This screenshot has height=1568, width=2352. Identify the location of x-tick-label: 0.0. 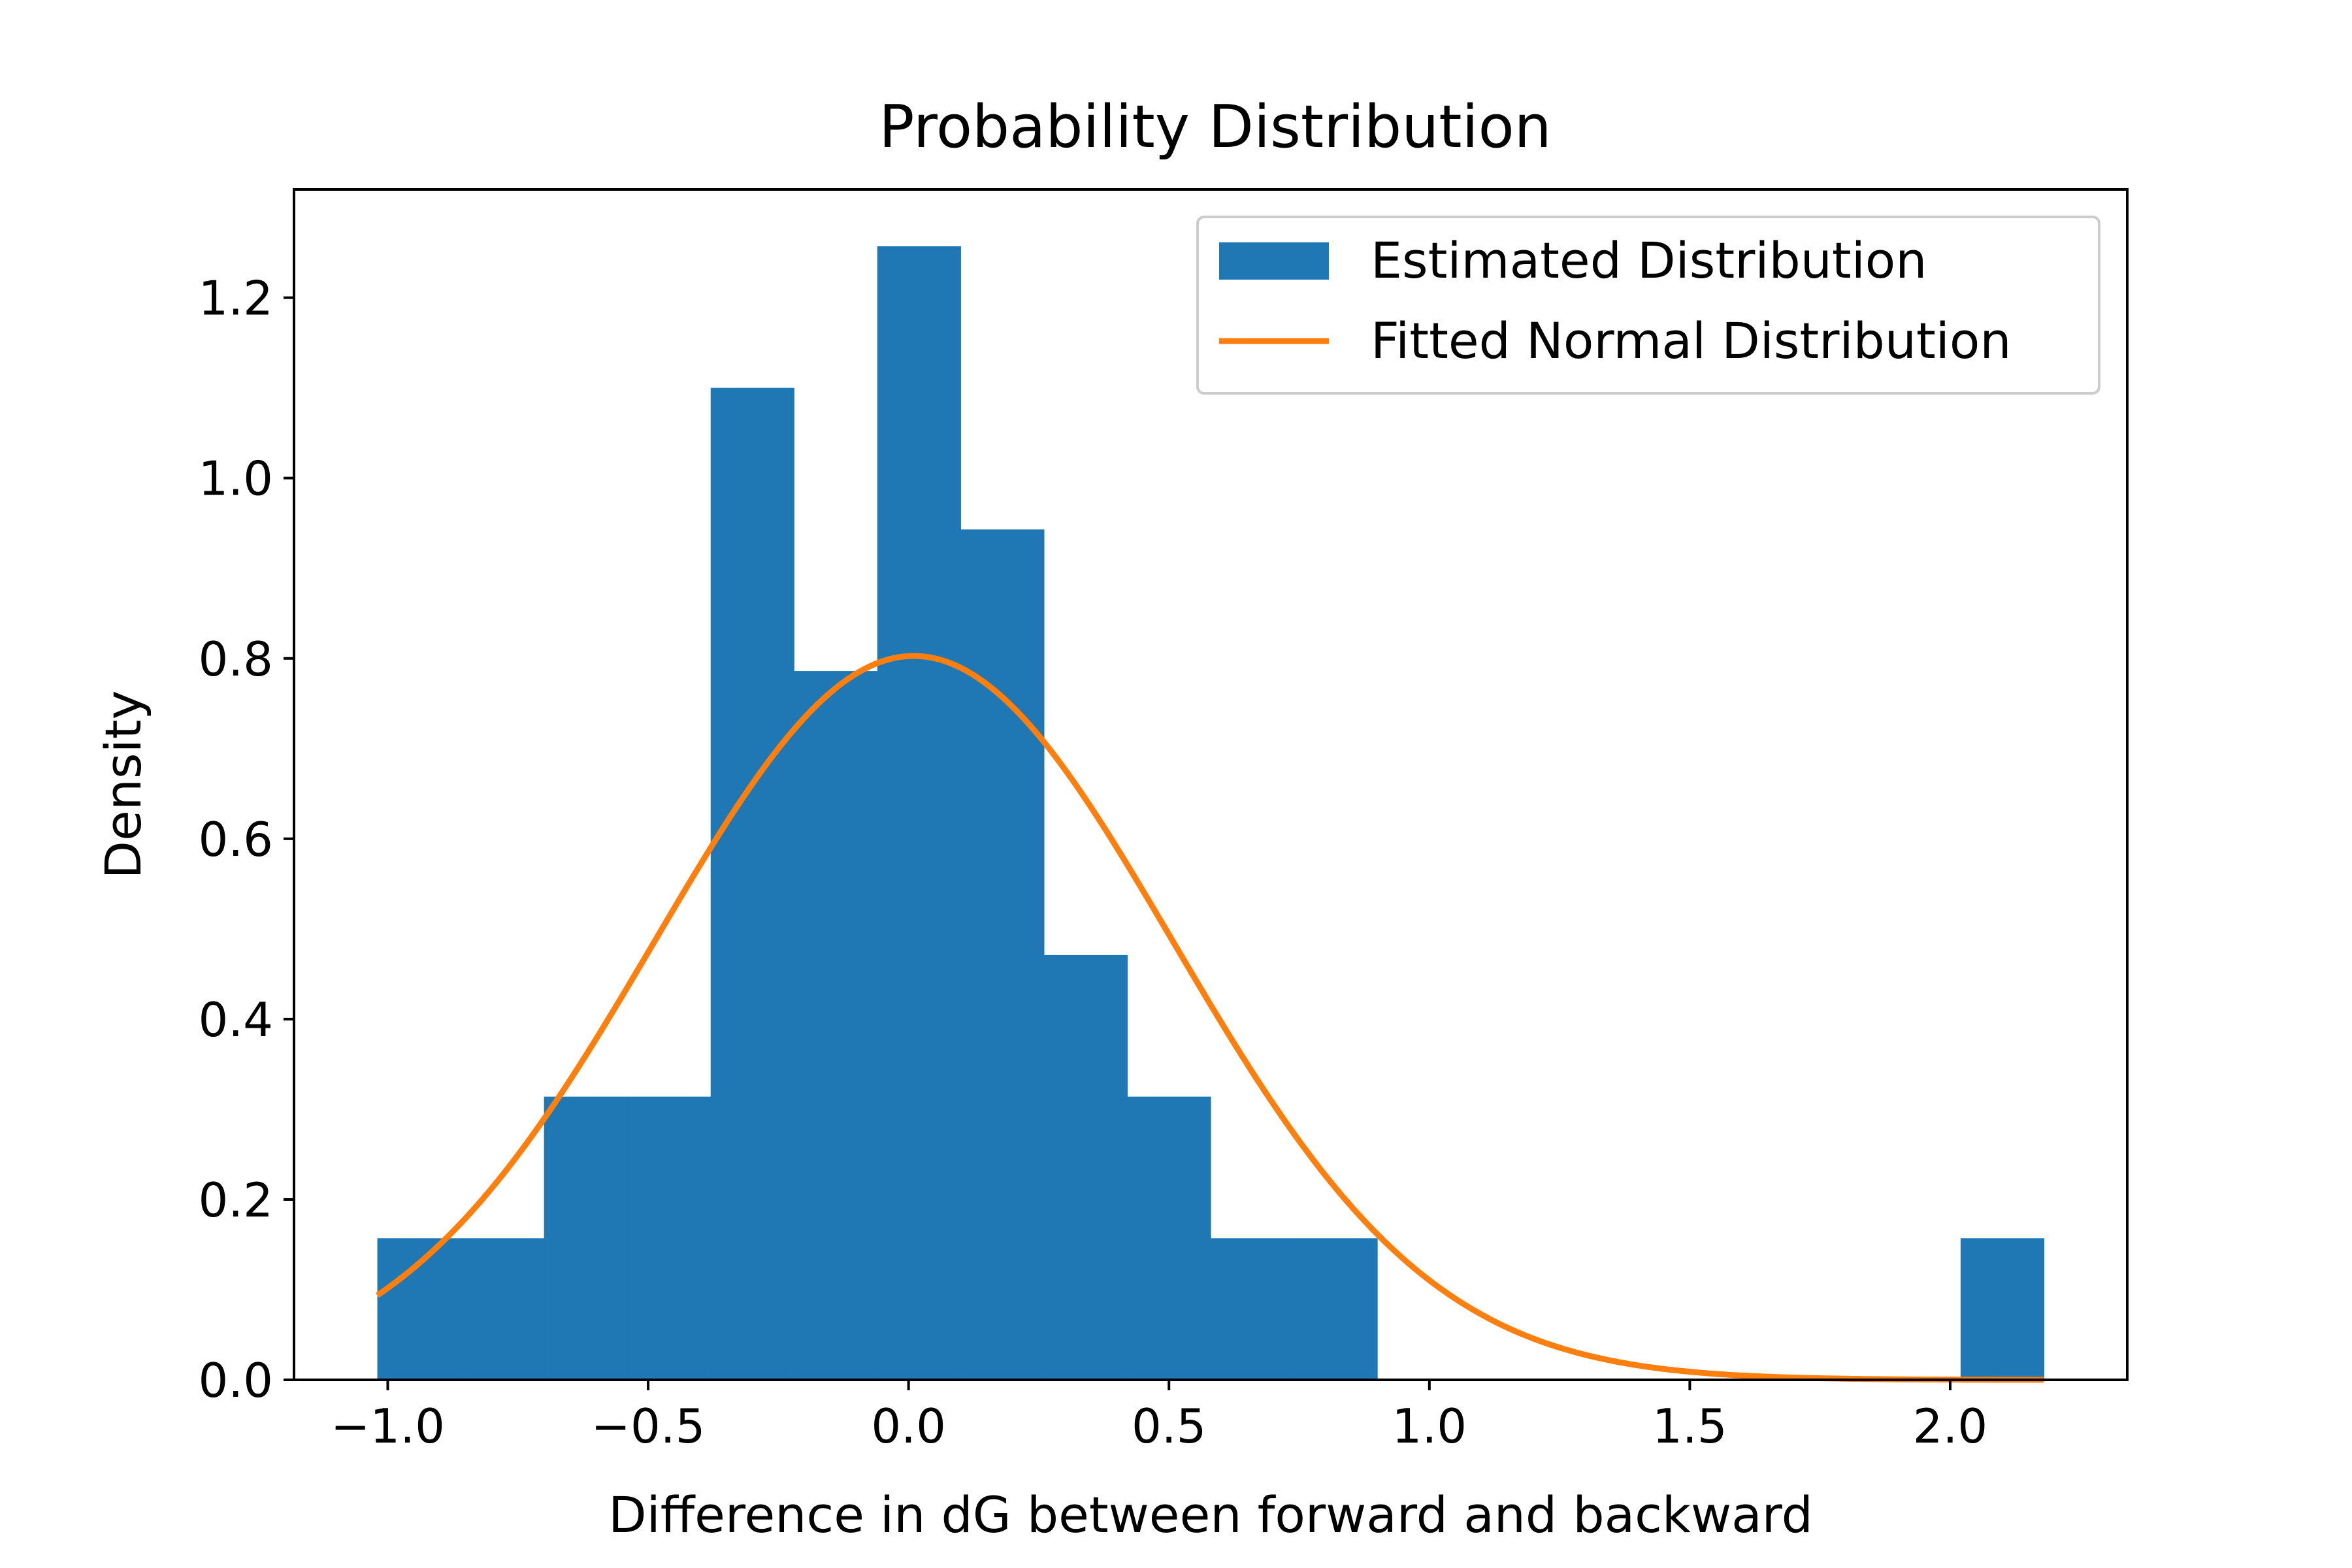
(908, 1426).